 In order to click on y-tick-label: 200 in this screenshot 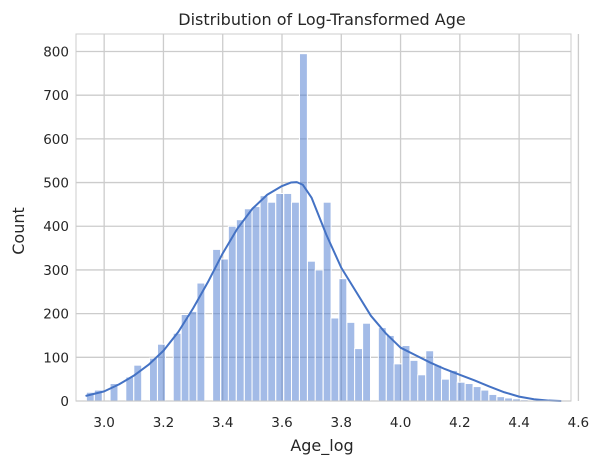, I will do `click(56, 315)`.